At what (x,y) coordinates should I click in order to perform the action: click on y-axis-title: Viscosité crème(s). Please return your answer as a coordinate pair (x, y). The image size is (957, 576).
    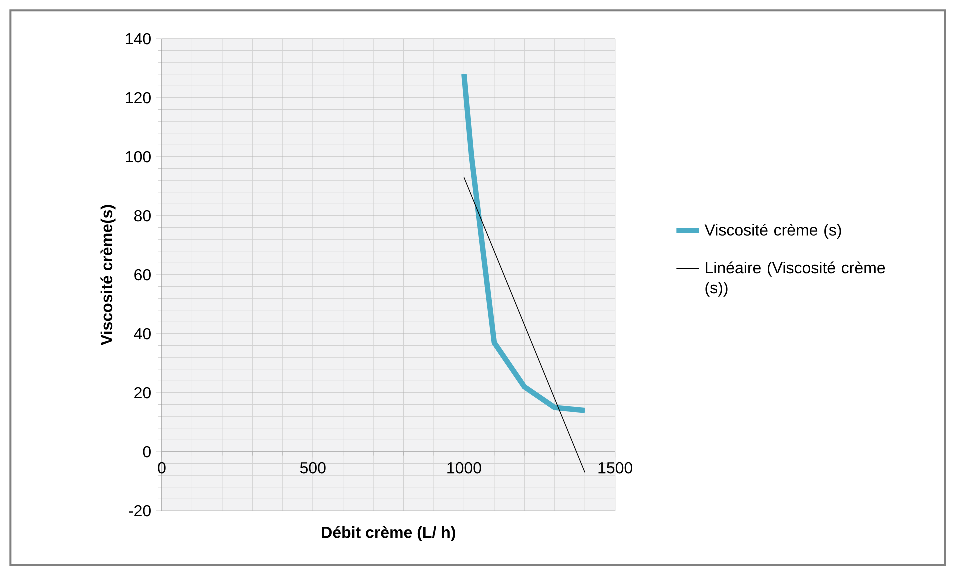
    Looking at the image, I should click on (108, 275).